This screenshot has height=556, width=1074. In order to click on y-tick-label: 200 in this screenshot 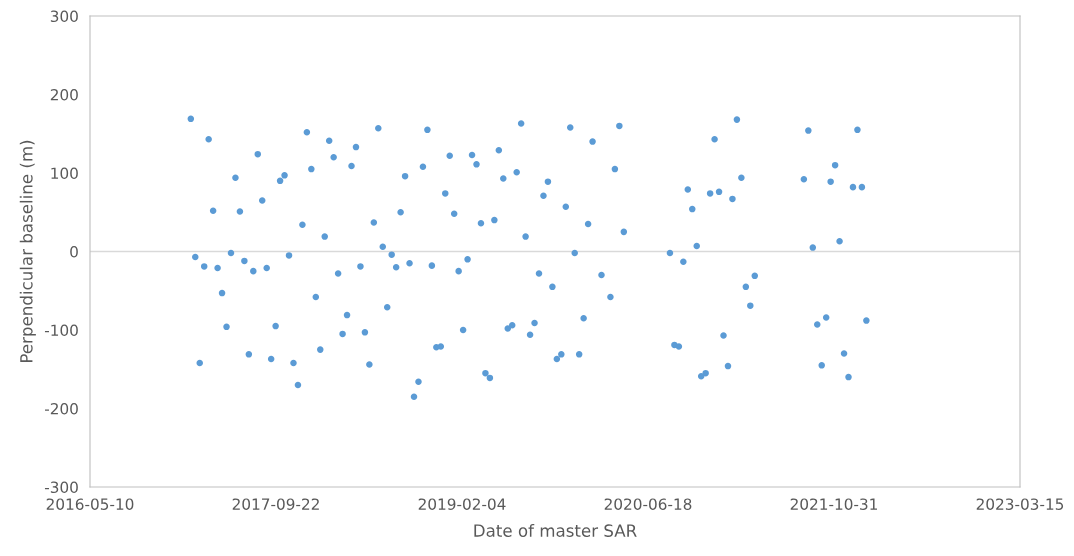, I will do `click(64, 94)`.